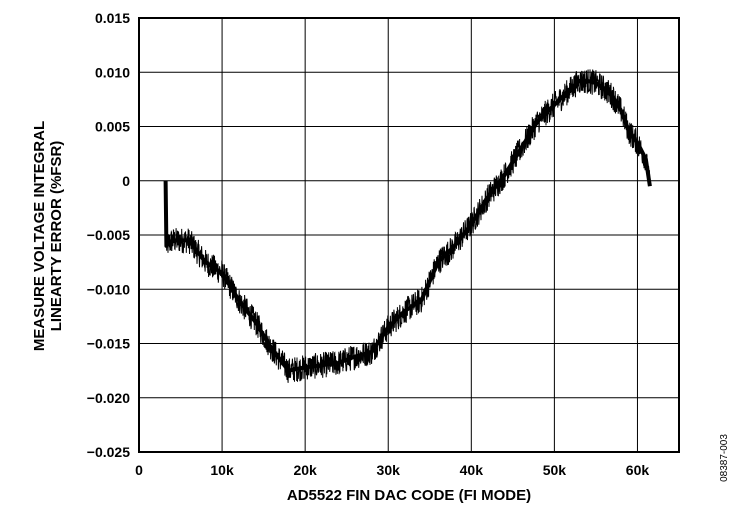 The width and height of the screenshot is (747, 514). What do you see at coordinates (139, 470) in the screenshot?
I see `x-tick-label: 0` at bounding box center [139, 470].